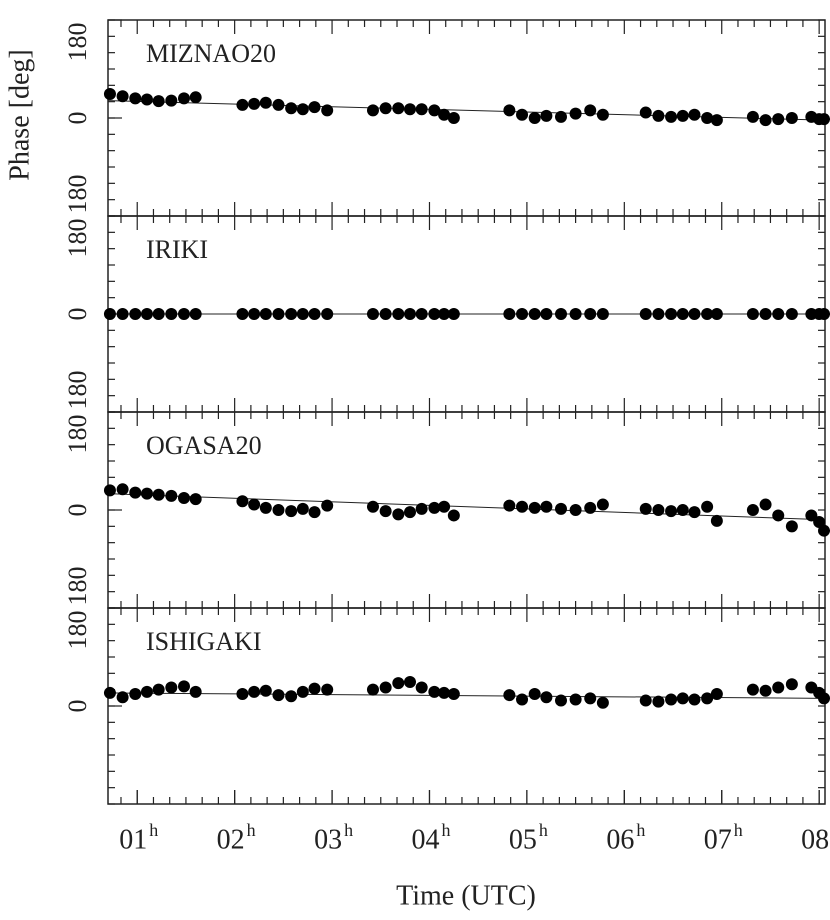  What do you see at coordinates (718, 839) in the screenshot?
I see `x-tick-label: 07` at bounding box center [718, 839].